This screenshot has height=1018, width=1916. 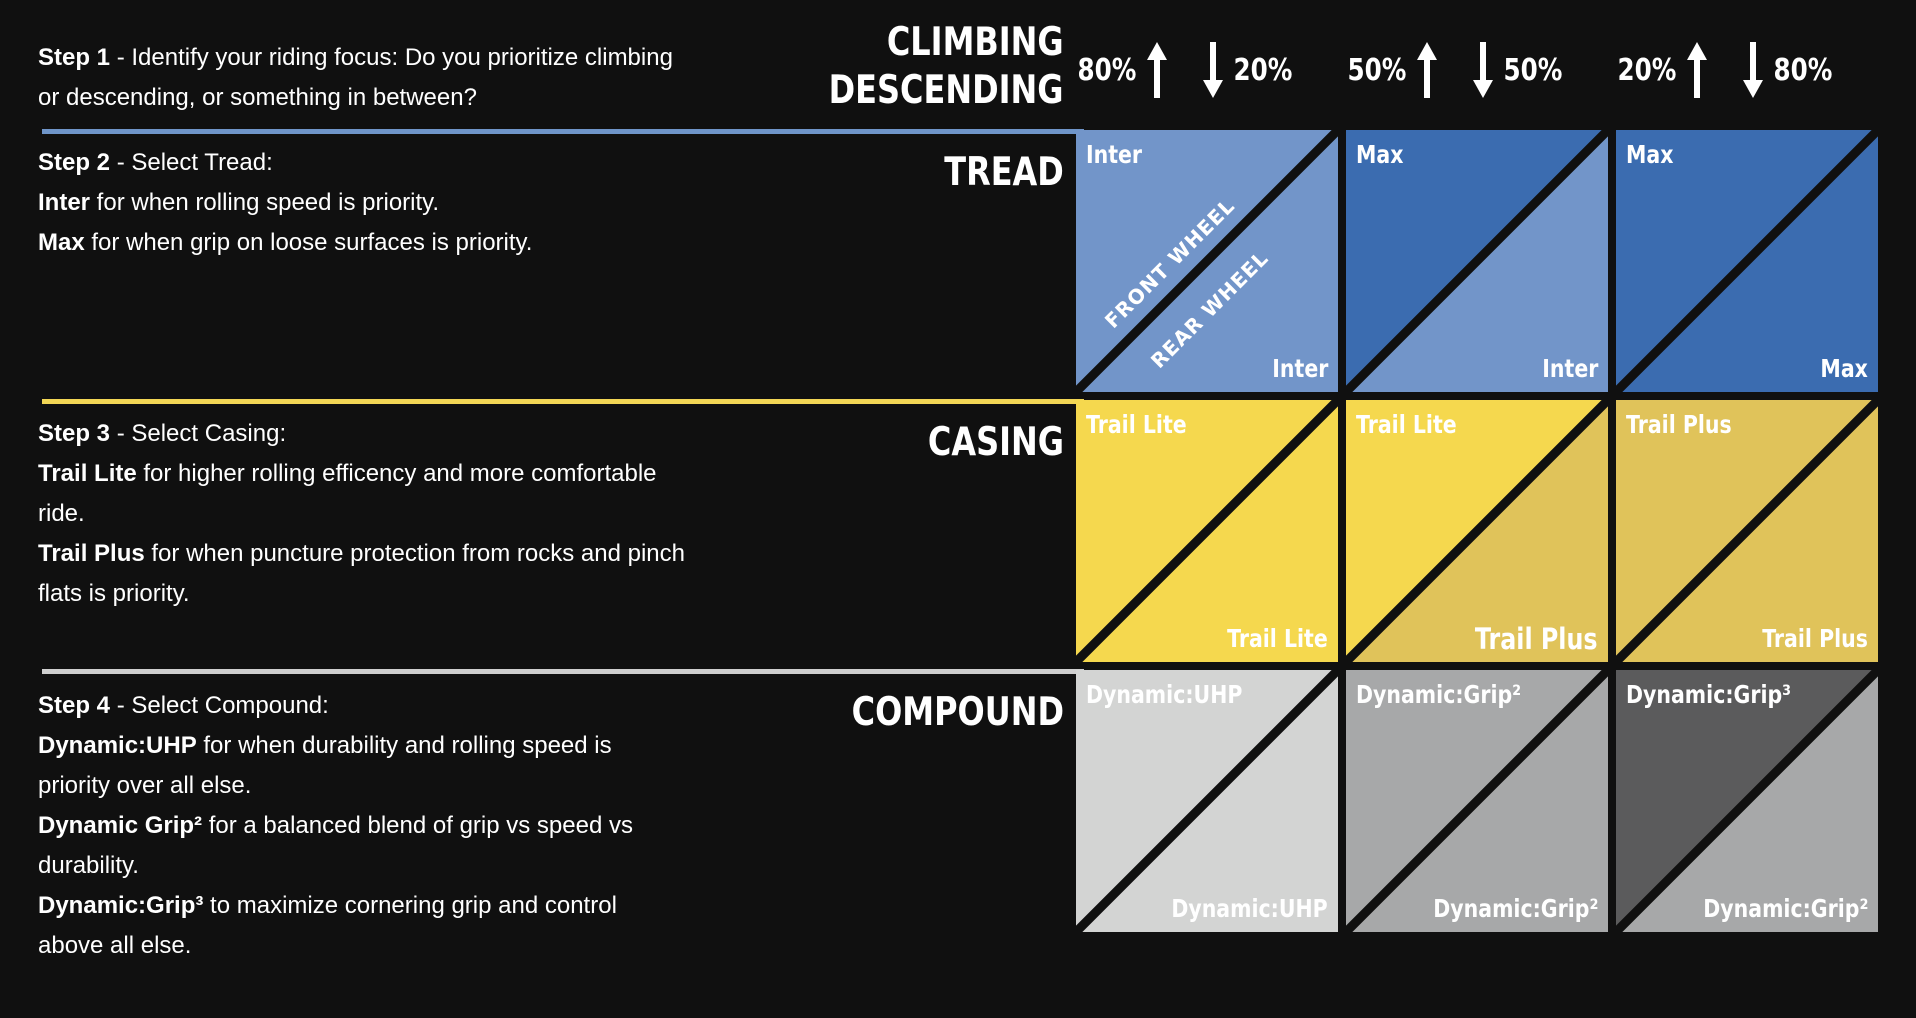 What do you see at coordinates (74, 162) in the screenshot?
I see `step-title: Step 2` at bounding box center [74, 162].